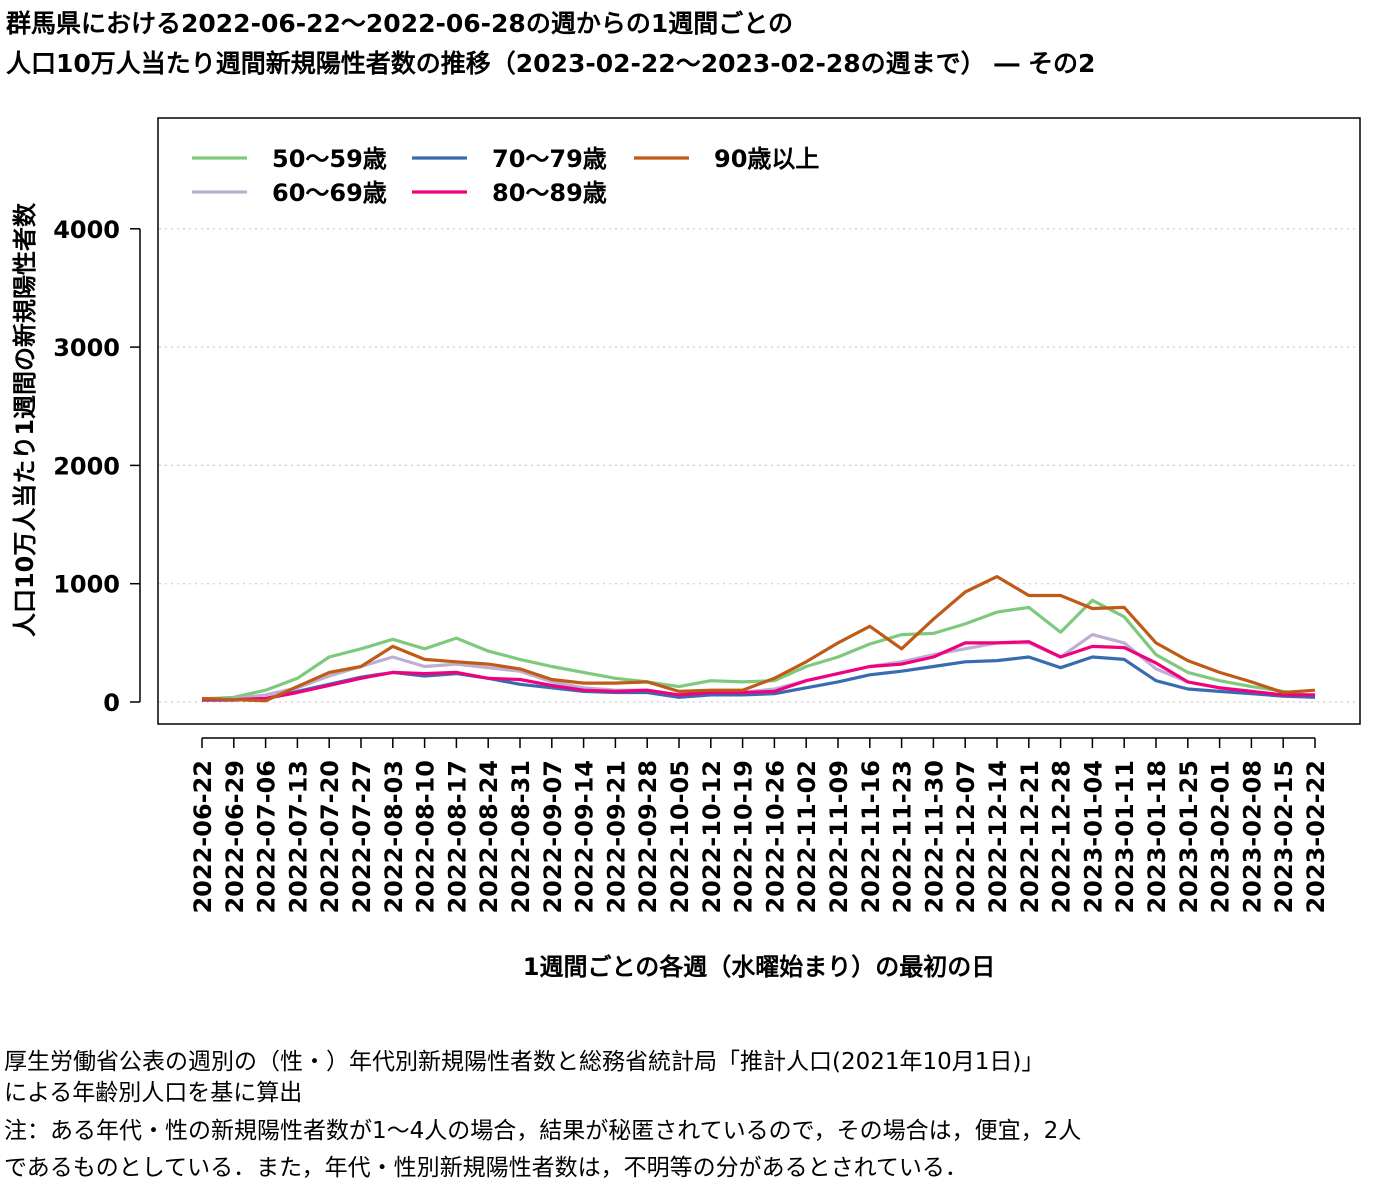 The width and height of the screenshot is (1400, 1200). Describe the element at coordinates (549, 159) in the screenshot. I see `legend-label: 70～79歳` at that location.